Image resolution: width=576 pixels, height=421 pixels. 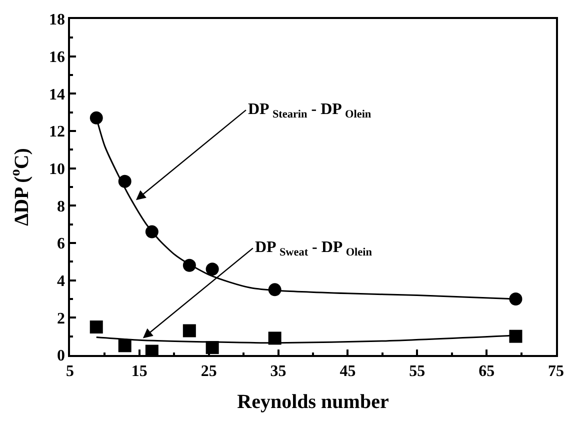 What do you see at coordinates (61, 207) in the screenshot?
I see `y-tick-label: 8` at bounding box center [61, 207].